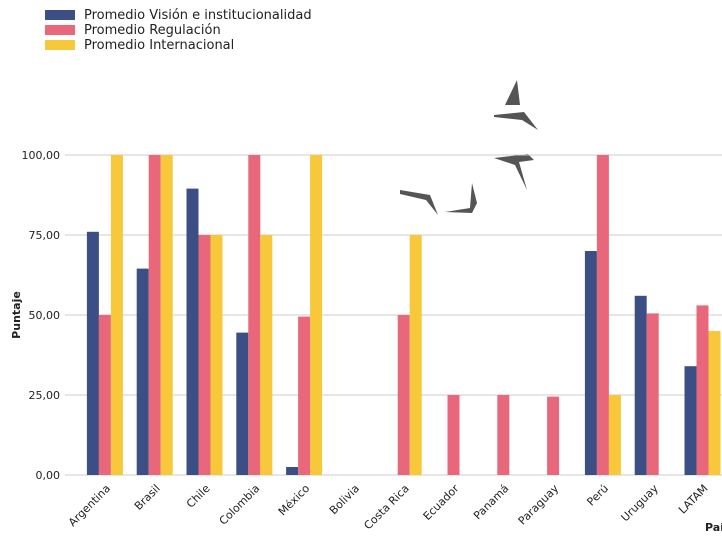  I want to click on y-tick-label: 75,00, so click(45, 235).